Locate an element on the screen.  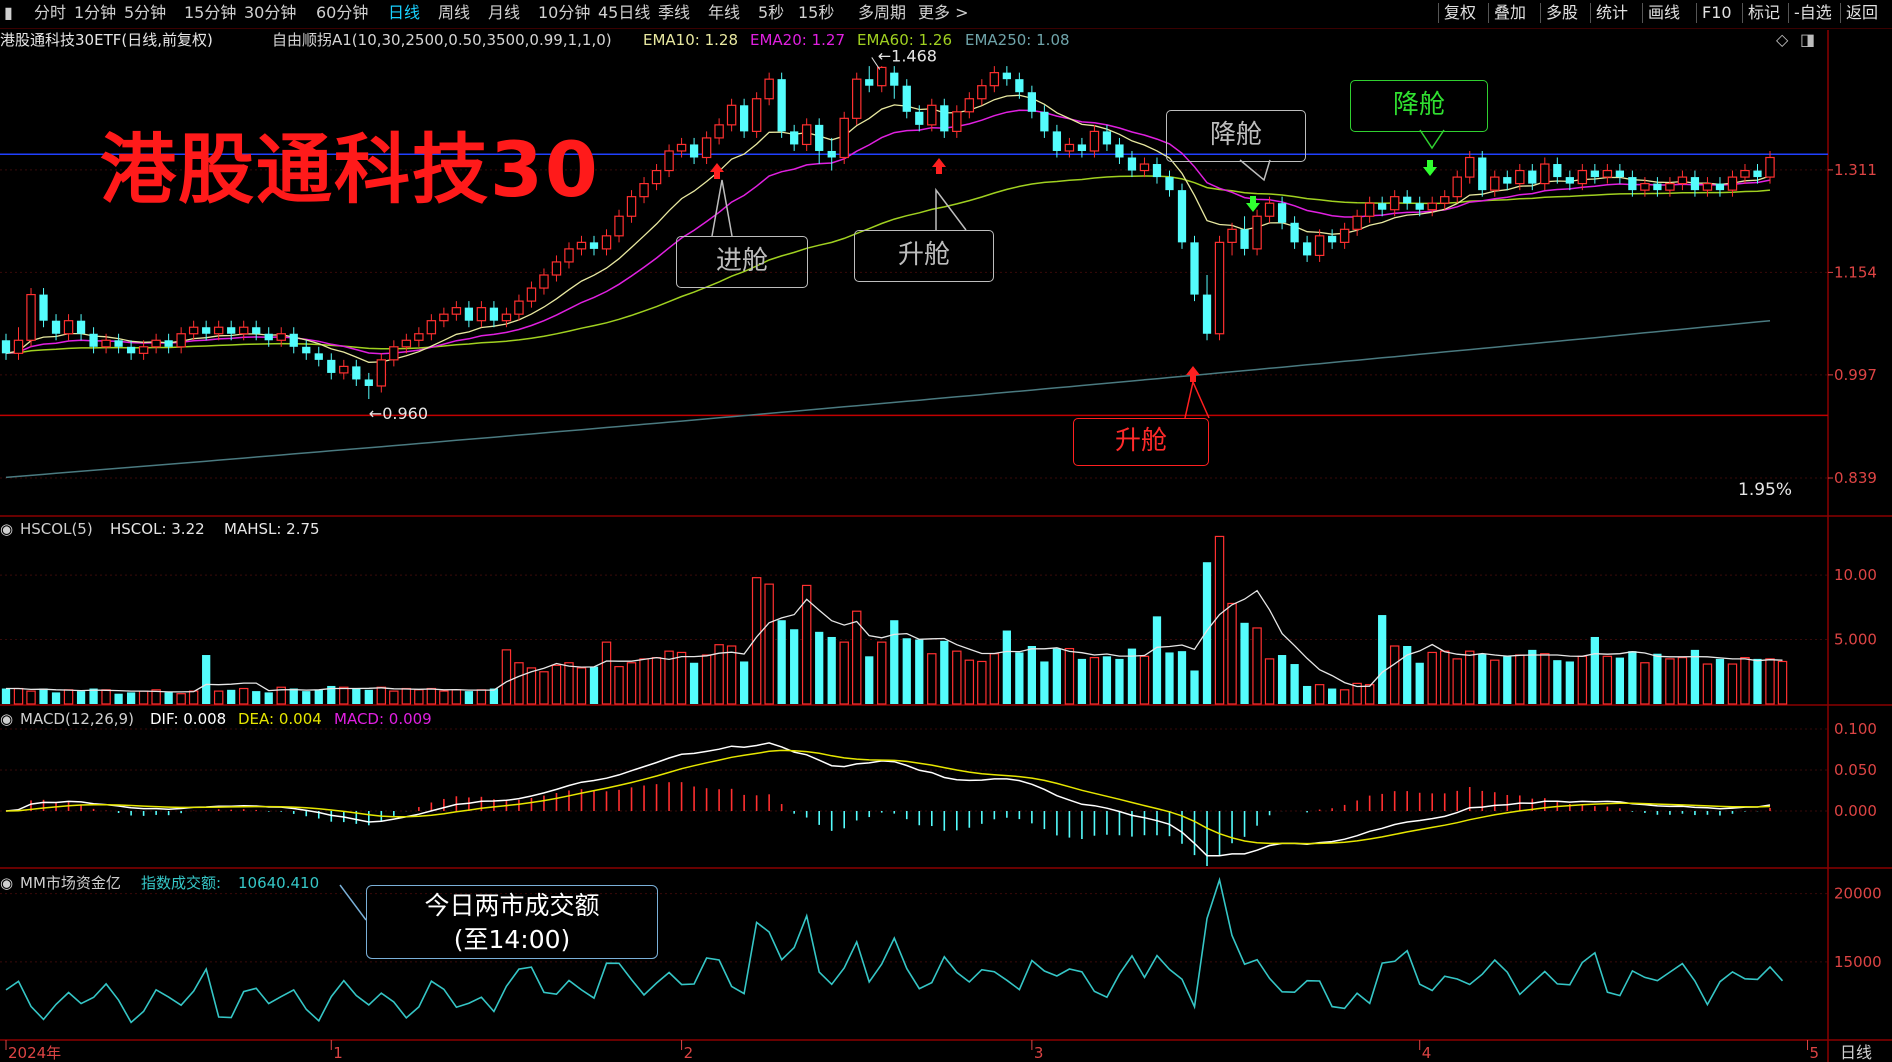
period-tab-11: 季线 is located at coordinates (674, 12).